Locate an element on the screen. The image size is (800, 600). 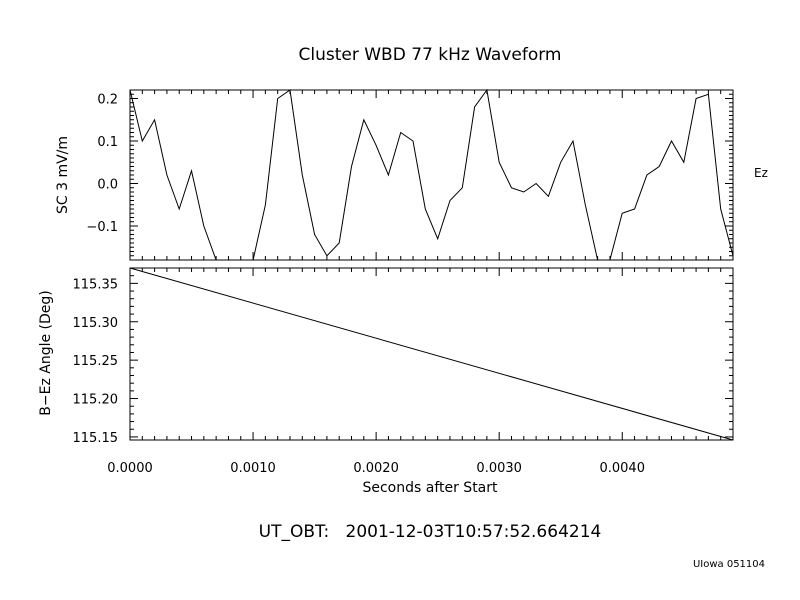
y-tick-label: 115.15 is located at coordinates (96, 438).